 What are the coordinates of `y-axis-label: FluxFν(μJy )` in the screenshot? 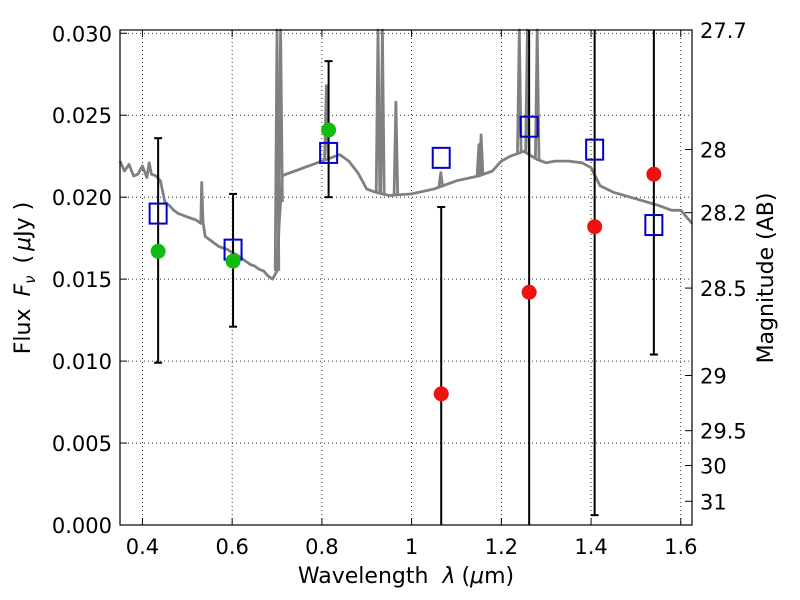 It's located at (25, 278).